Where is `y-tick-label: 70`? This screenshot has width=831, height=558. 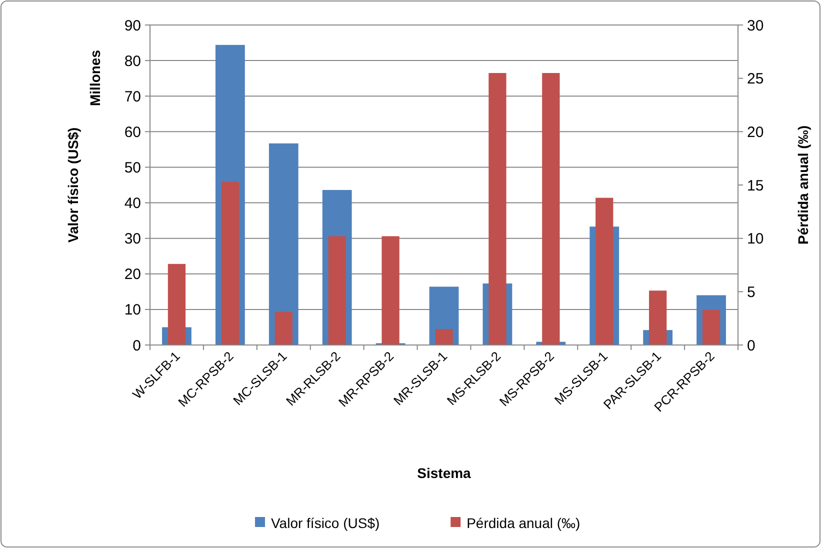 y-tick-label: 70 is located at coordinates (132, 97).